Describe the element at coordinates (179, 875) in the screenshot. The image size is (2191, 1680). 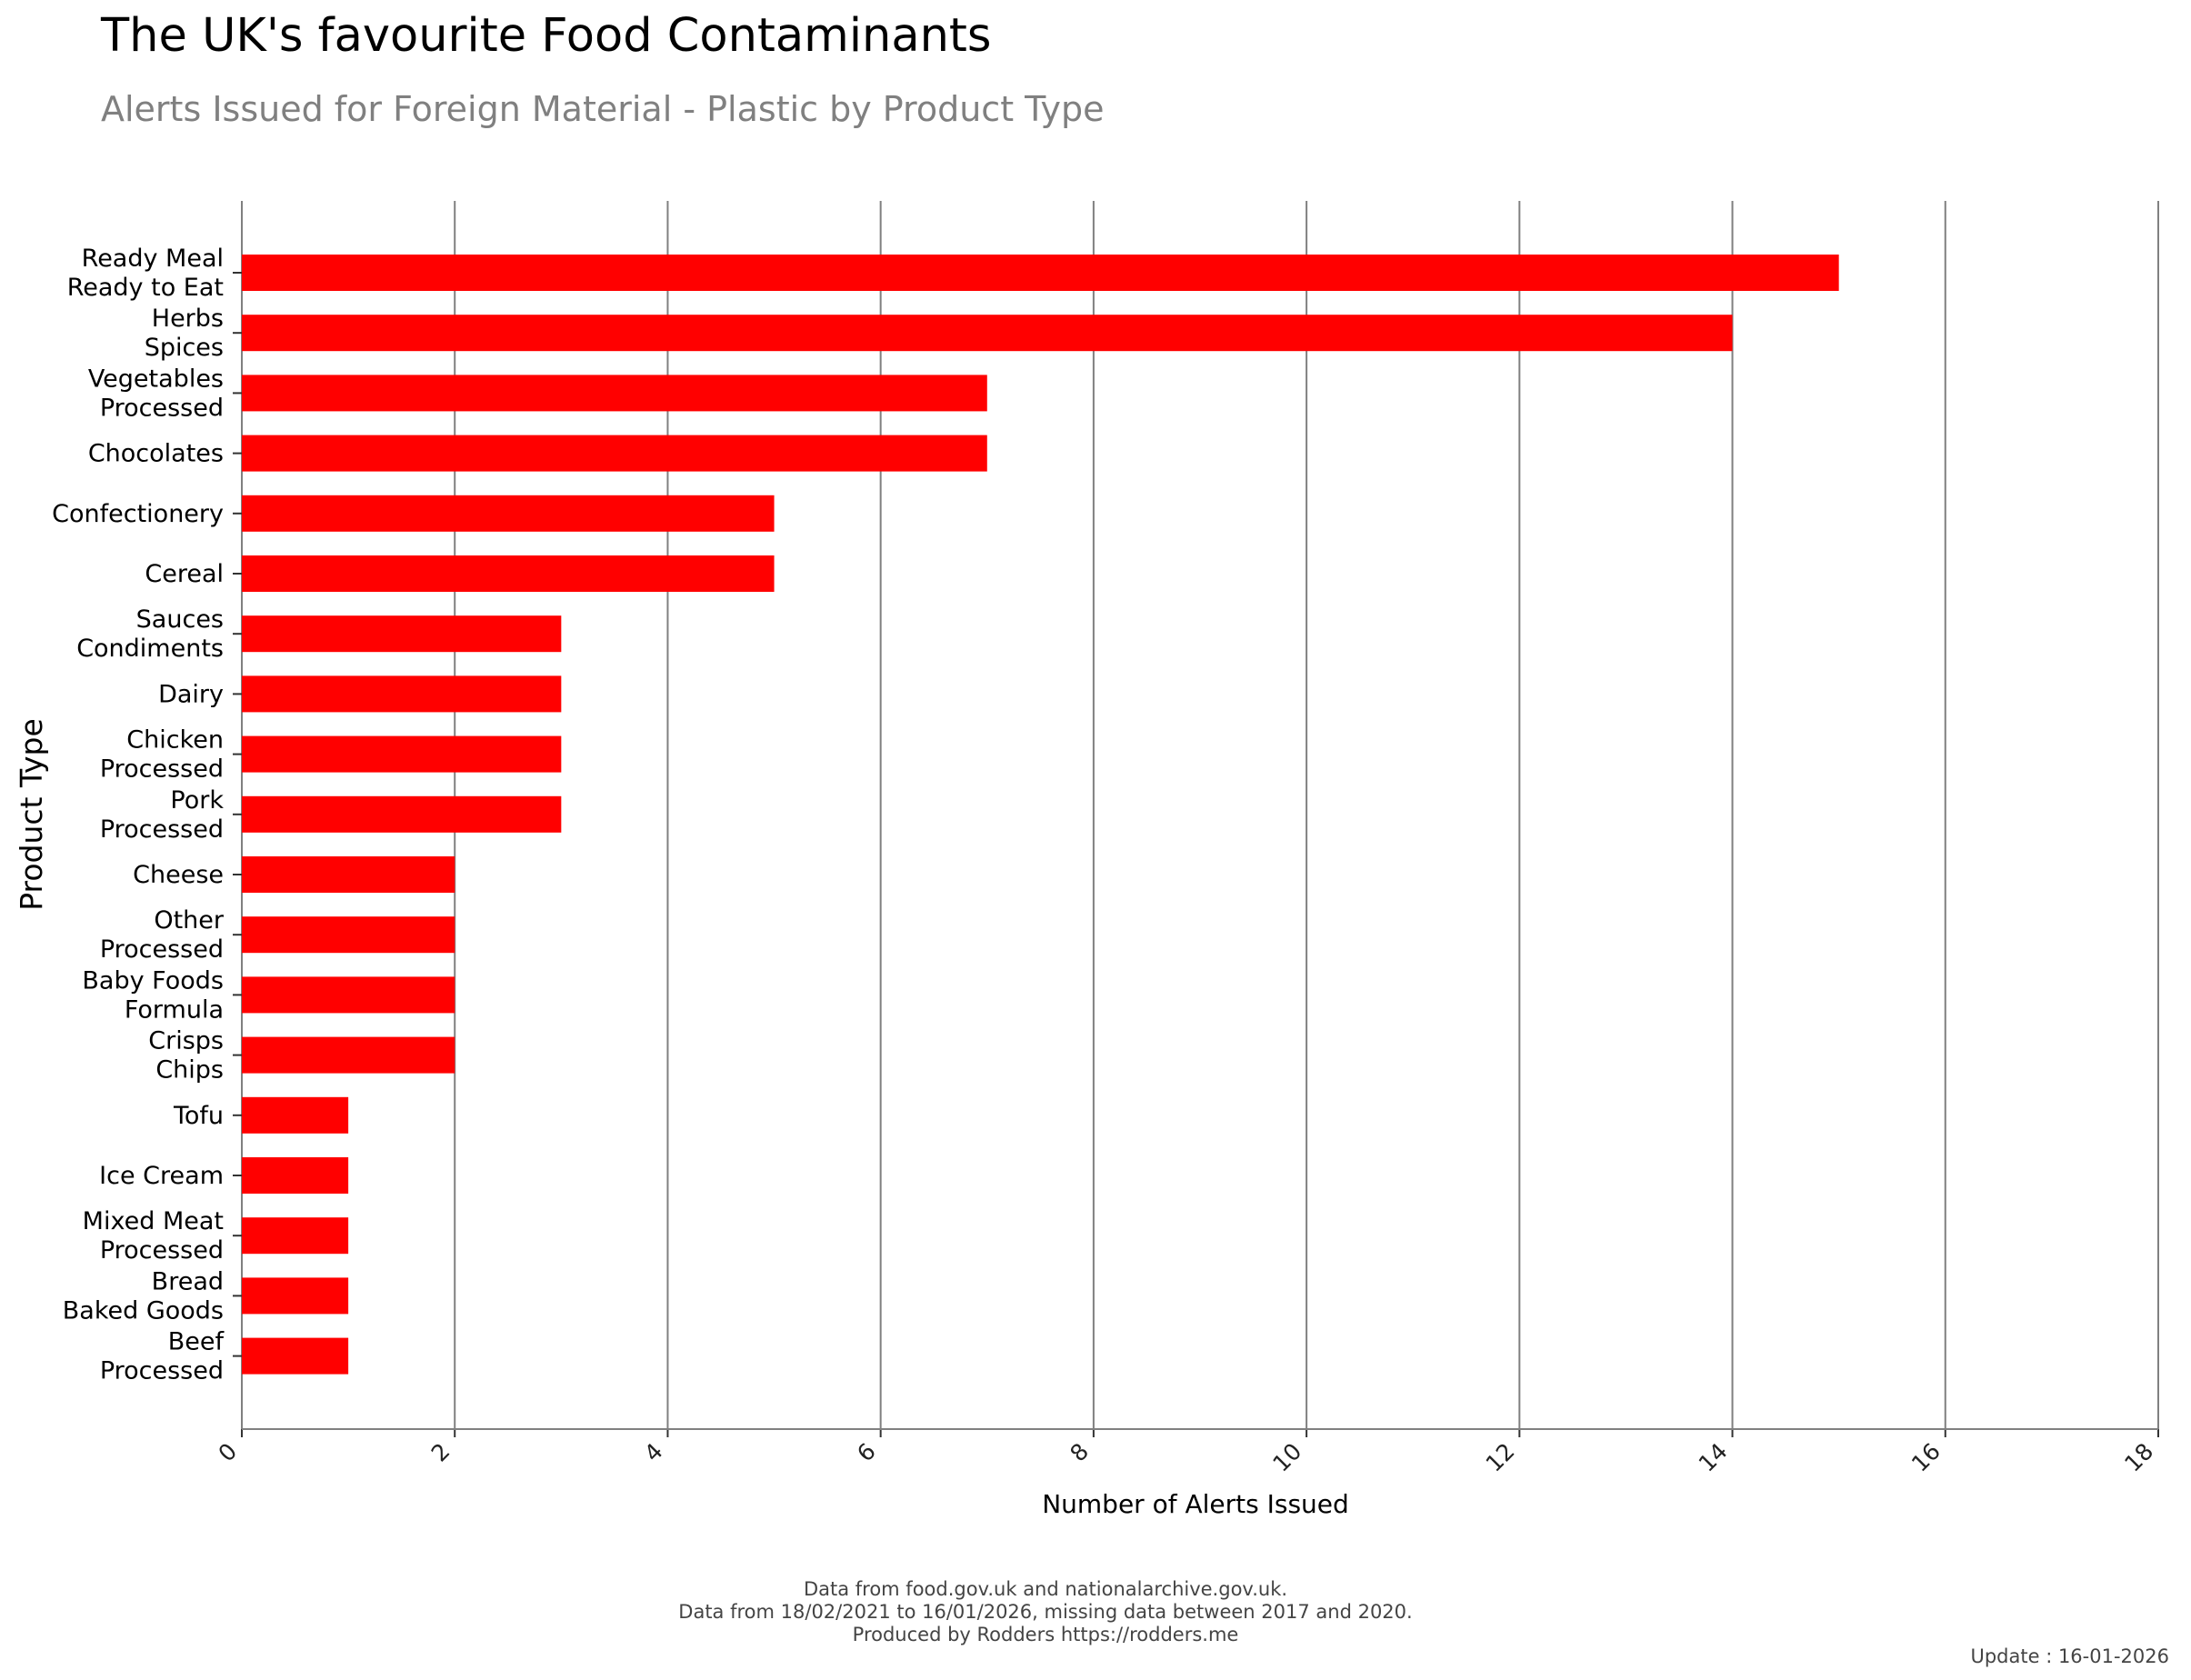
I see `y-category-label: Cheese` at that location.